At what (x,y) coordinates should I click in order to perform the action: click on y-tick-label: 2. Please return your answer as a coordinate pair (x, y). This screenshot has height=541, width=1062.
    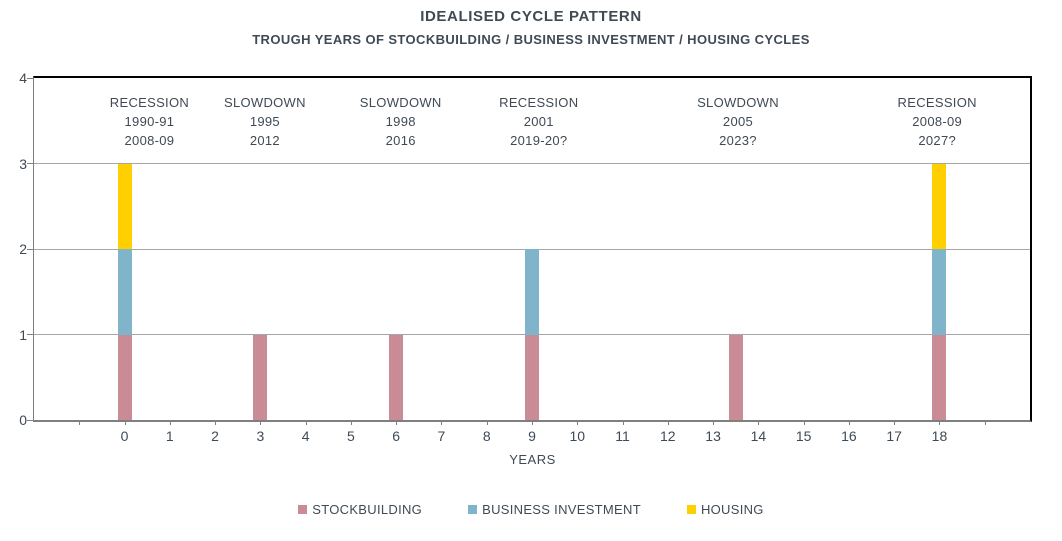
    Looking at the image, I should click on (23, 249).